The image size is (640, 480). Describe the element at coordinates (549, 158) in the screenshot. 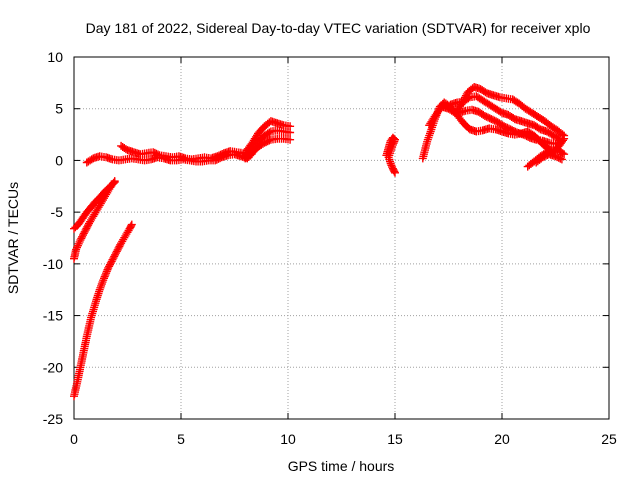

I see `series-track-o` at that location.